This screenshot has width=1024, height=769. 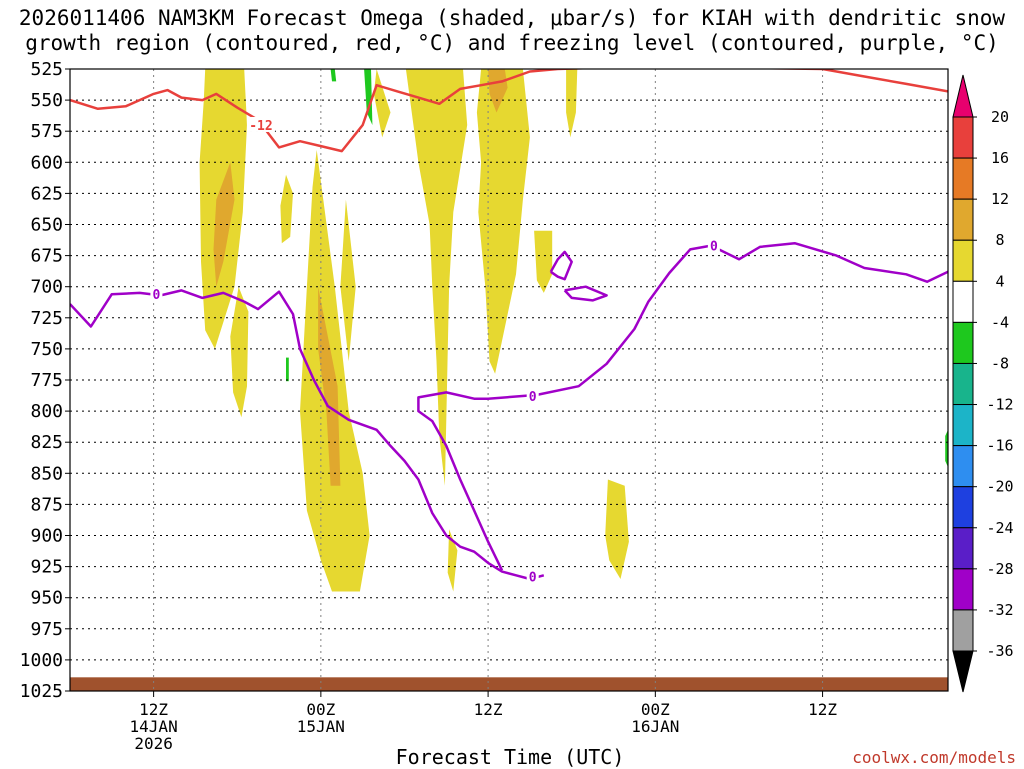 I want to click on contour-label-3: 0, so click(x=533, y=578).